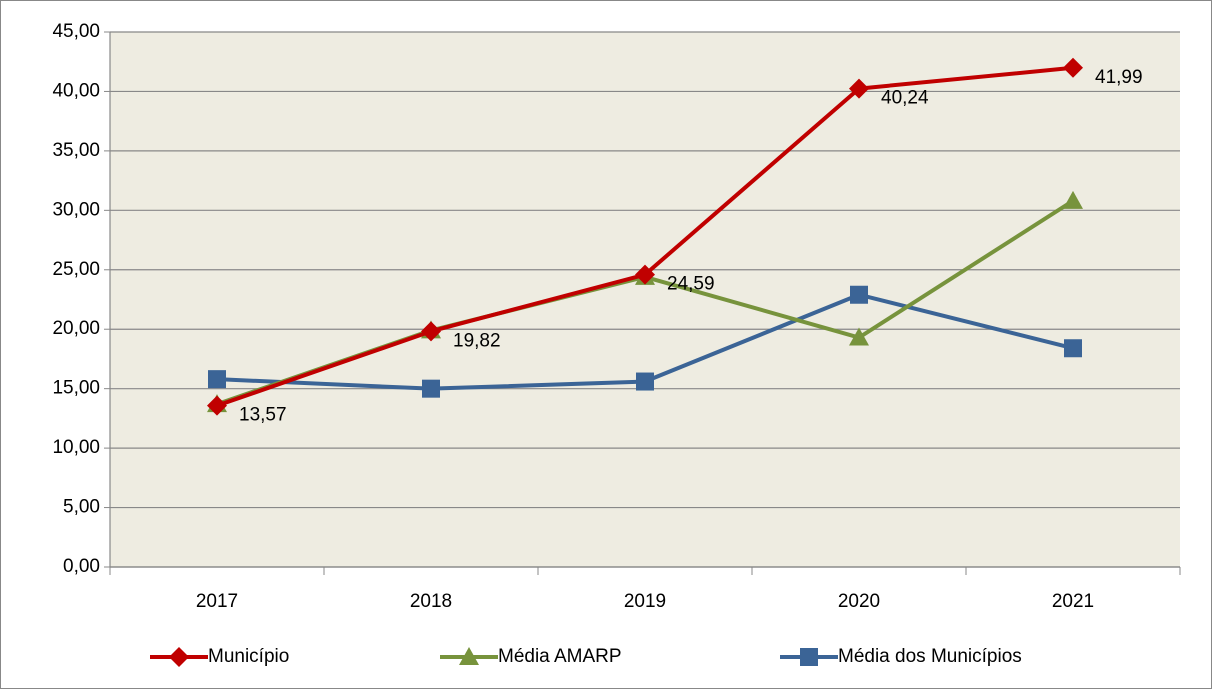  I want to click on y-tick-label: 0,00, so click(81, 566).